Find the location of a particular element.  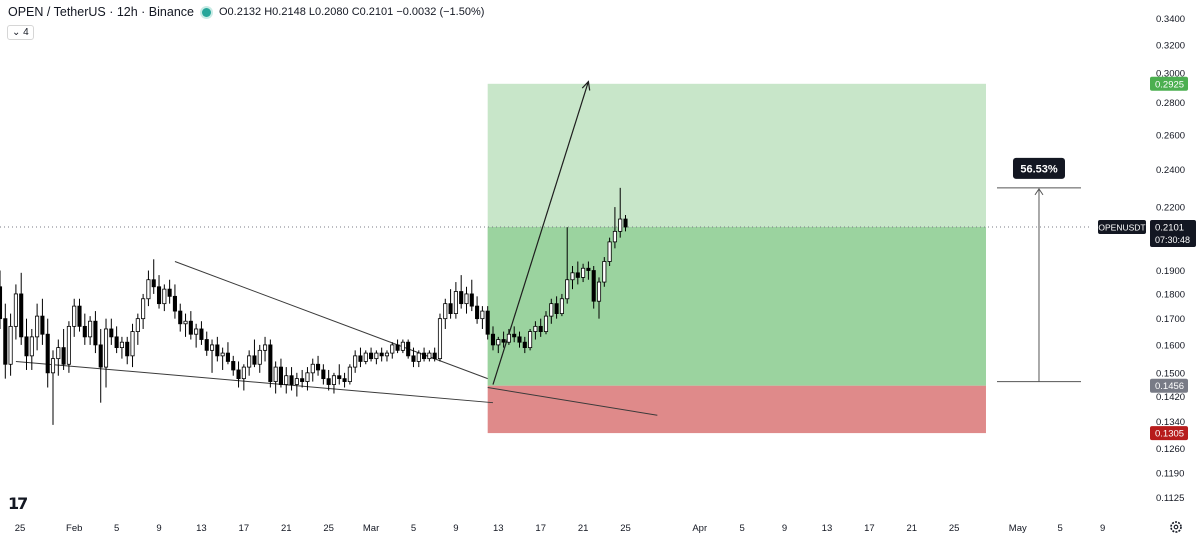

time-tick-label: 9 is located at coordinates (784, 528).